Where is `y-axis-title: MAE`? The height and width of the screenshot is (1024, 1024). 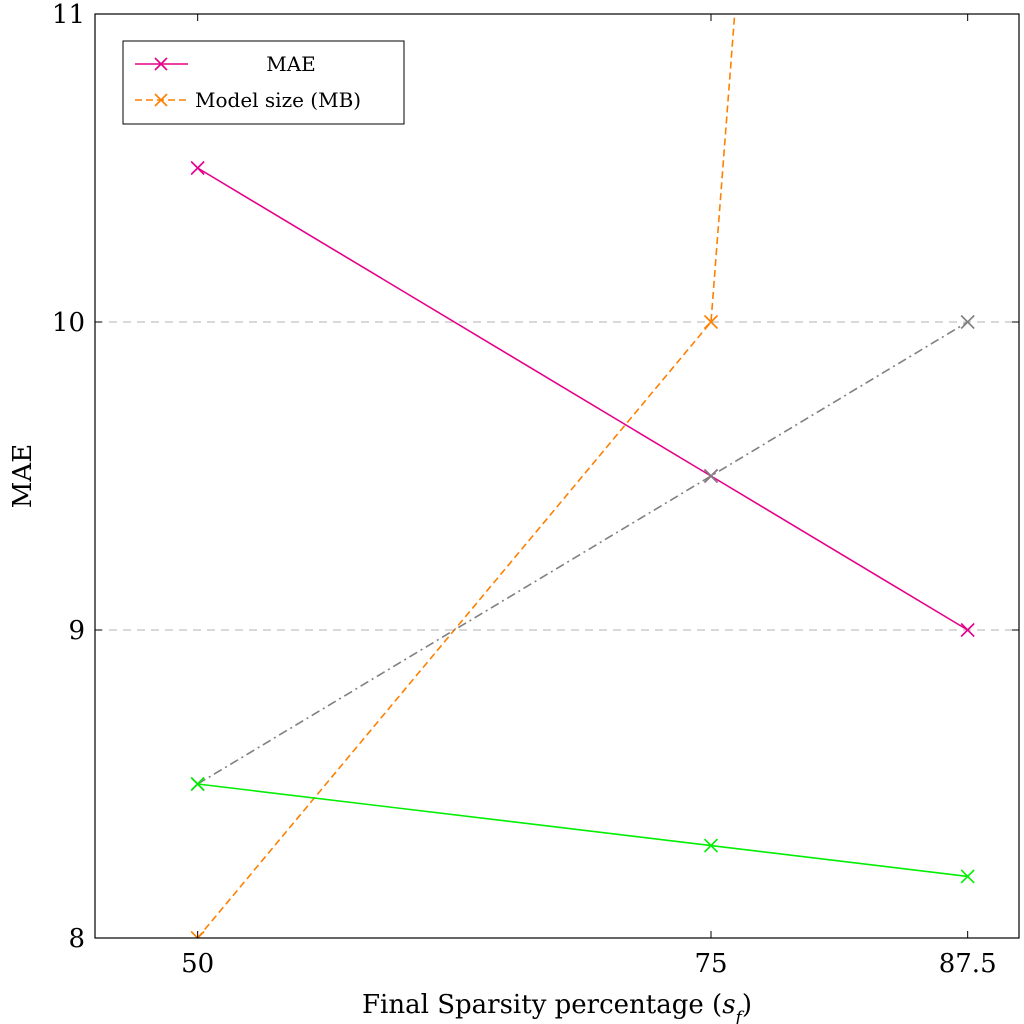
y-axis-title: MAE is located at coordinates (23, 476).